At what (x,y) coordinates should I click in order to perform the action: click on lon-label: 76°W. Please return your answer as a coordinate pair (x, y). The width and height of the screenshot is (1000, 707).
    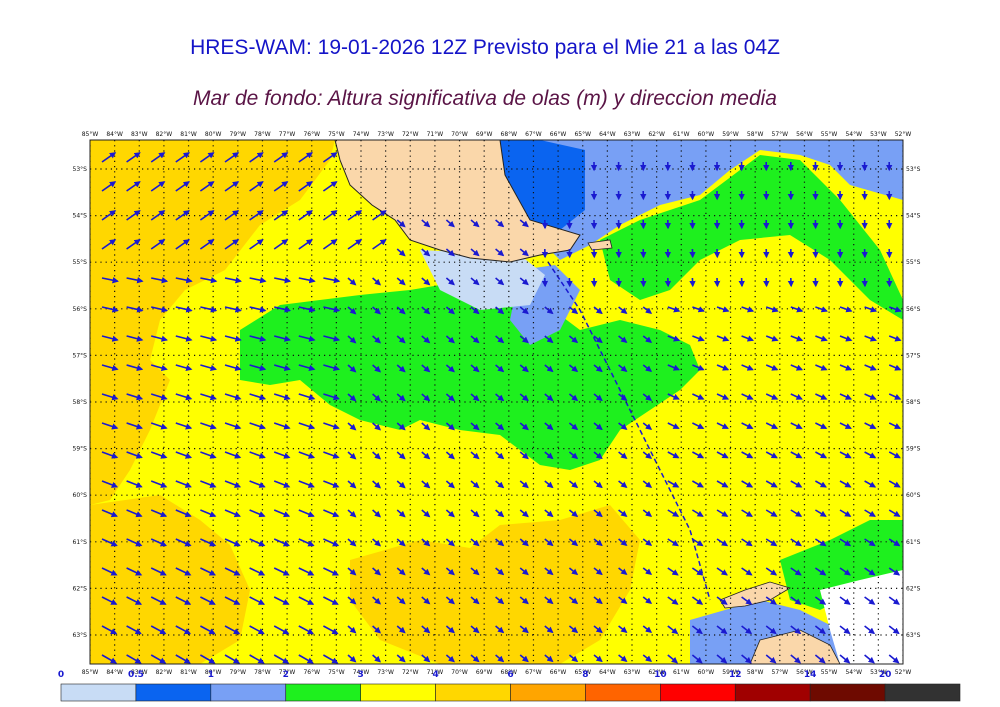
    Looking at the image, I should click on (311, 134).